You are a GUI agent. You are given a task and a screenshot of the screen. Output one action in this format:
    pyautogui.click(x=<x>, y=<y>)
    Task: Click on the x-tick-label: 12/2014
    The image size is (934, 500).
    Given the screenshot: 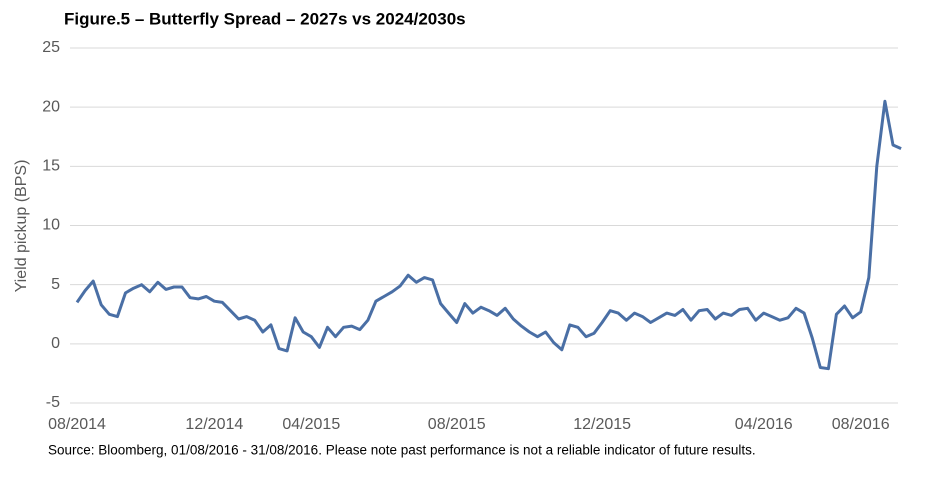 What is the action you would take?
    pyautogui.click(x=214, y=424)
    